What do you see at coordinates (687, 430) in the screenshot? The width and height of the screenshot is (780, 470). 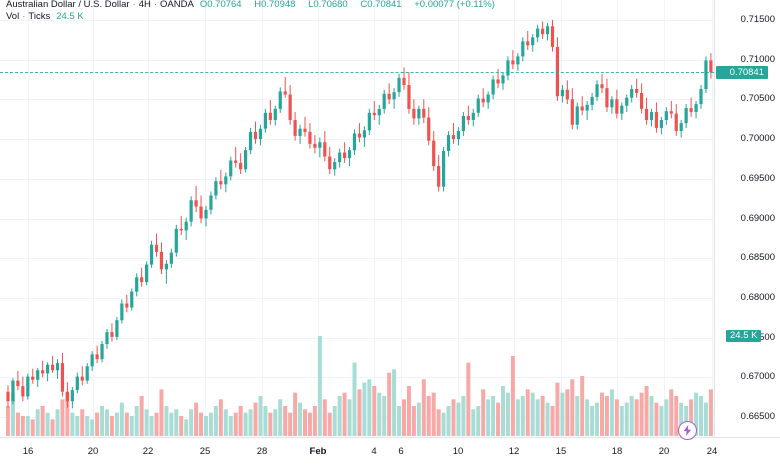 I see `replay-flash-icon` at bounding box center [687, 430].